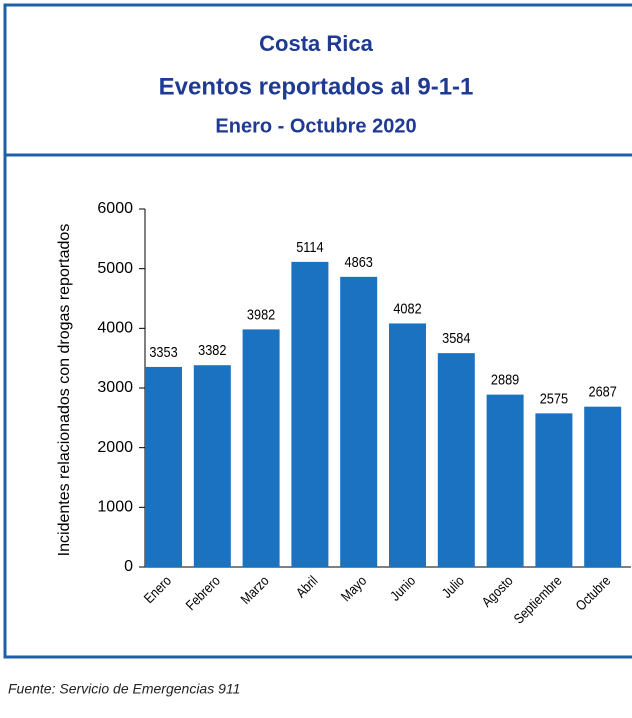 The height and width of the screenshot is (718, 632). Describe the element at coordinates (254, 589) in the screenshot. I see `x-tick-label: Marzo` at that location.